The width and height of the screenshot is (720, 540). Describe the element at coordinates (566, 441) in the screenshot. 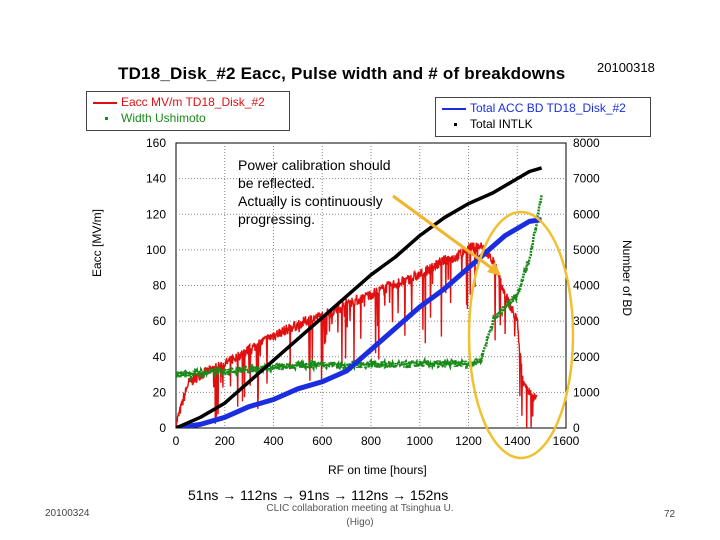

I see `x-tick-label: 1600` at that location.